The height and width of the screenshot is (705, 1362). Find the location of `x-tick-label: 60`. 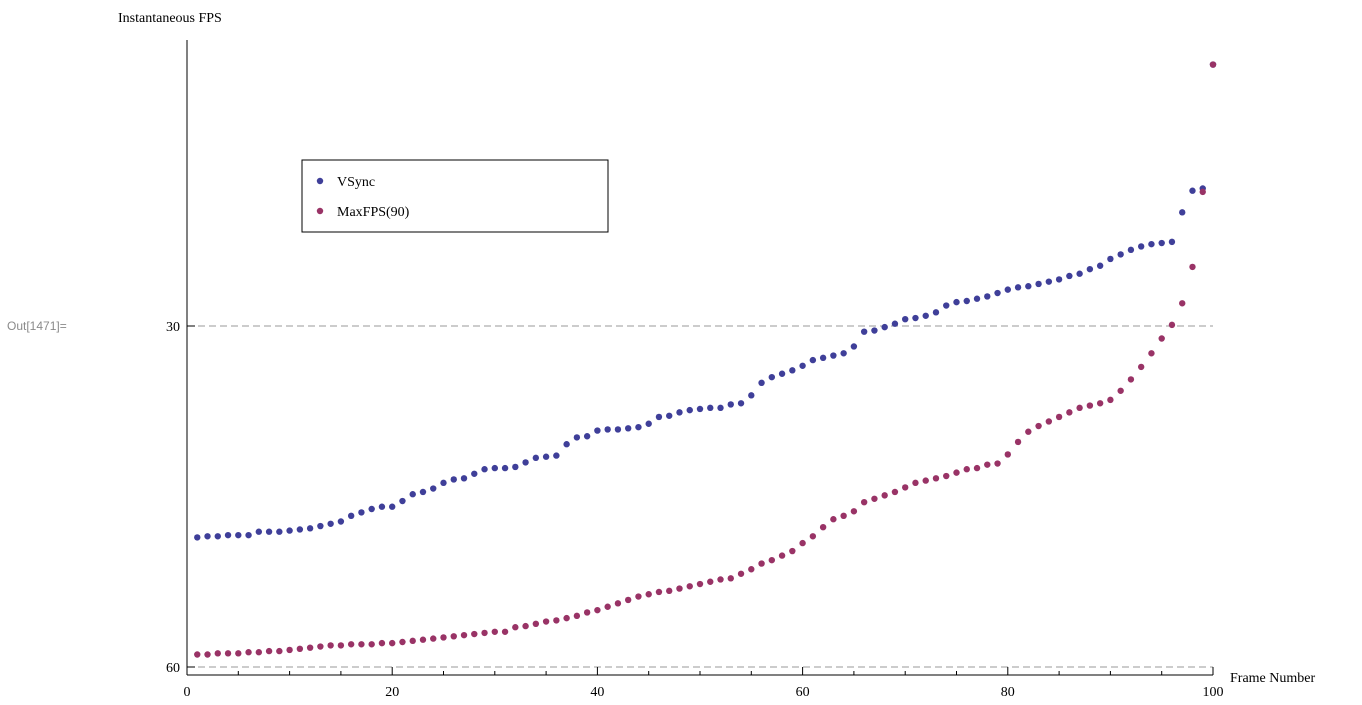

x-tick-label: 60 is located at coordinates (803, 692).